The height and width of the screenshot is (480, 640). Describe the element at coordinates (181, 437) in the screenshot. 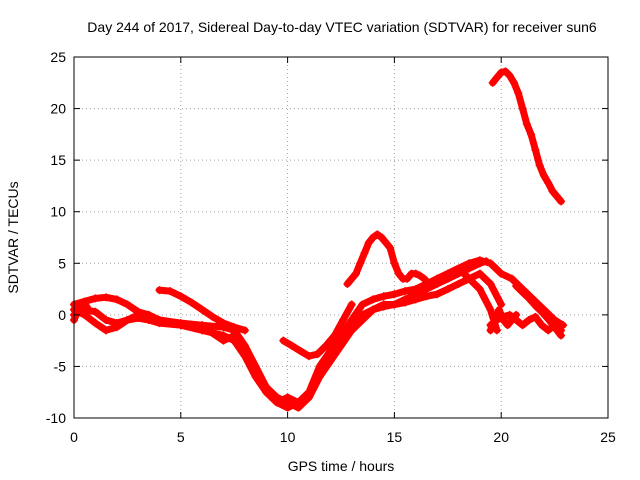

I see `x-tick-label: 5` at that location.